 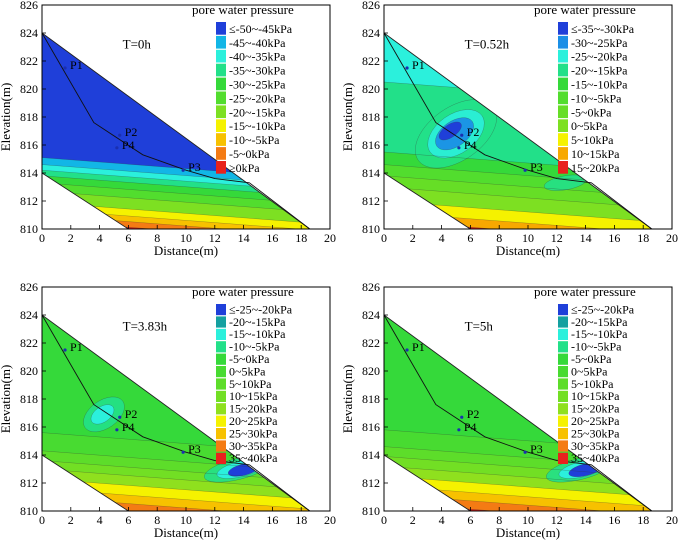 I want to click on slip-surface-line, so click(x=176, y=131).